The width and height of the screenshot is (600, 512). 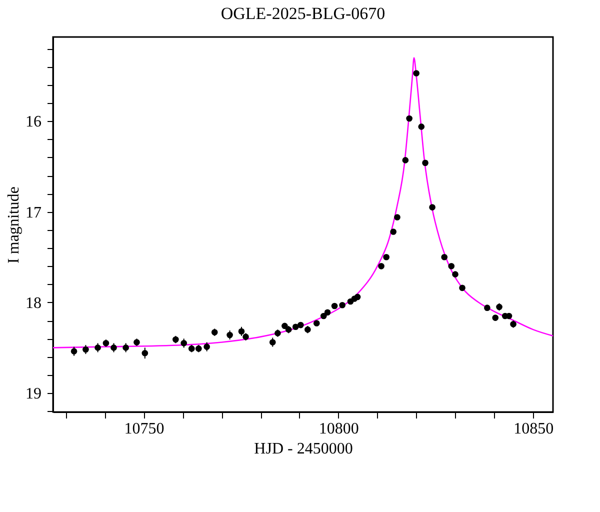 What do you see at coordinates (144, 429) in the screenshot?
I see `x-tick-label: 10750` at bounding box center [144, 429].